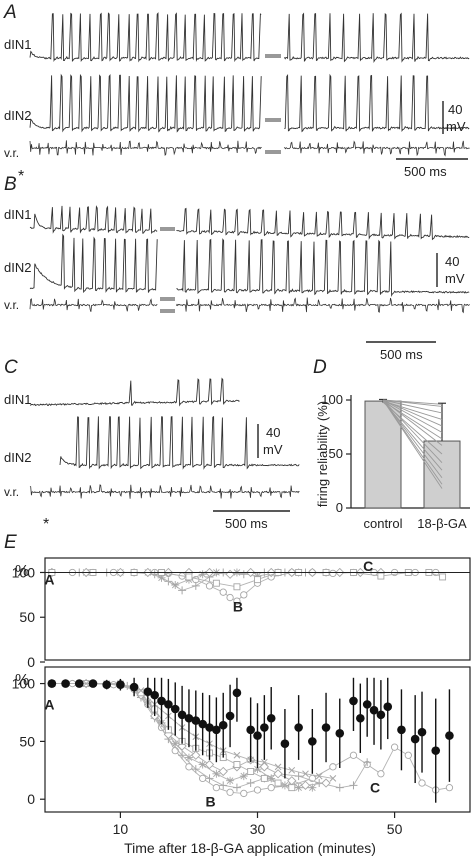  I want to click on panel-c-scale-500ms: 500 ms, so click(246, 523).